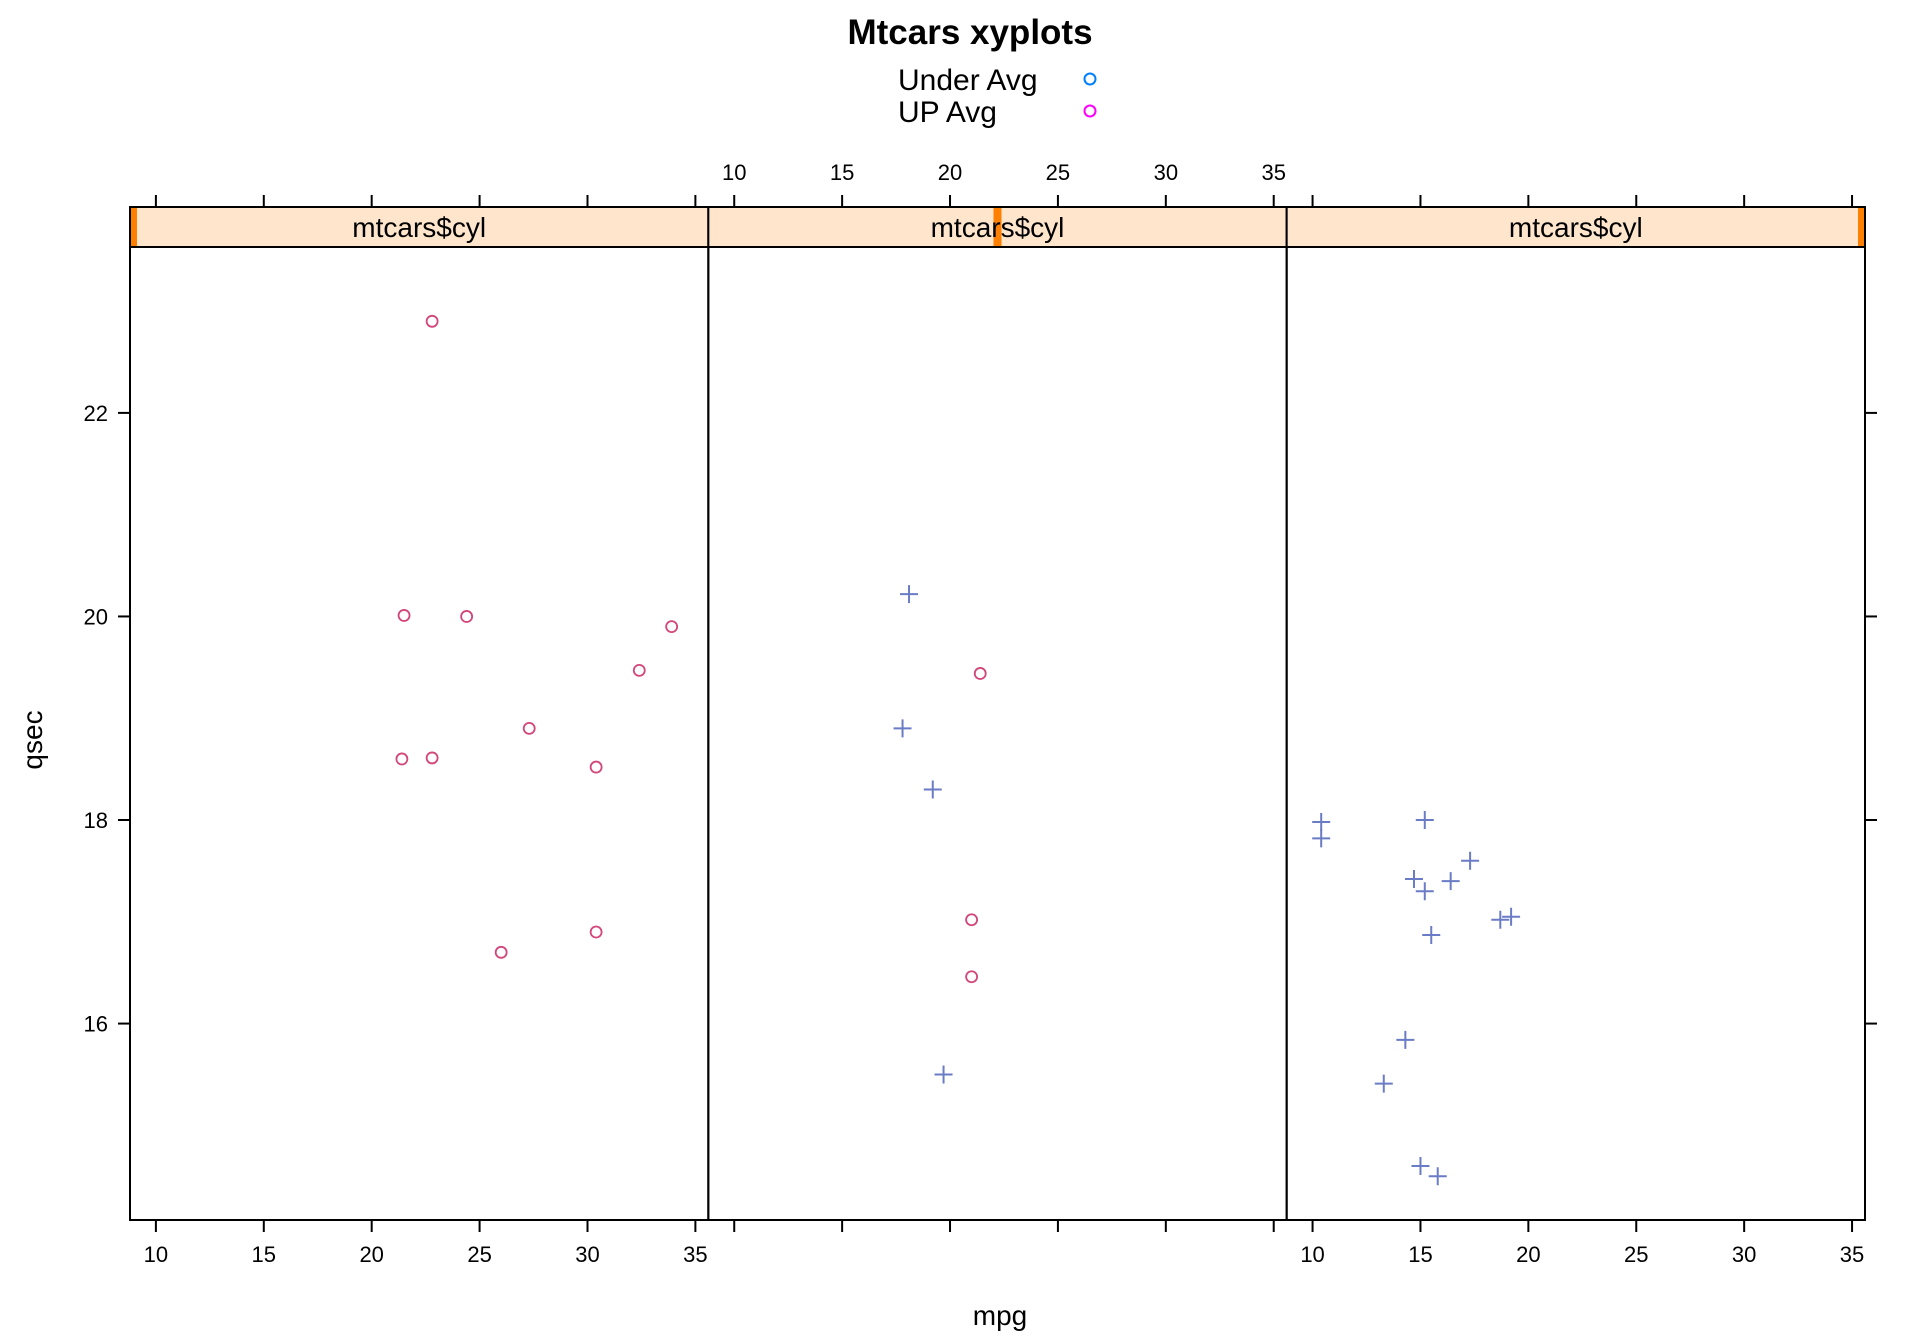 This screenshot has height=1344, width=1920. What do you see at coordinates (96, 616) in the screenshot?
I see `y-tick-label: 20` at bounding box center [96, 616].